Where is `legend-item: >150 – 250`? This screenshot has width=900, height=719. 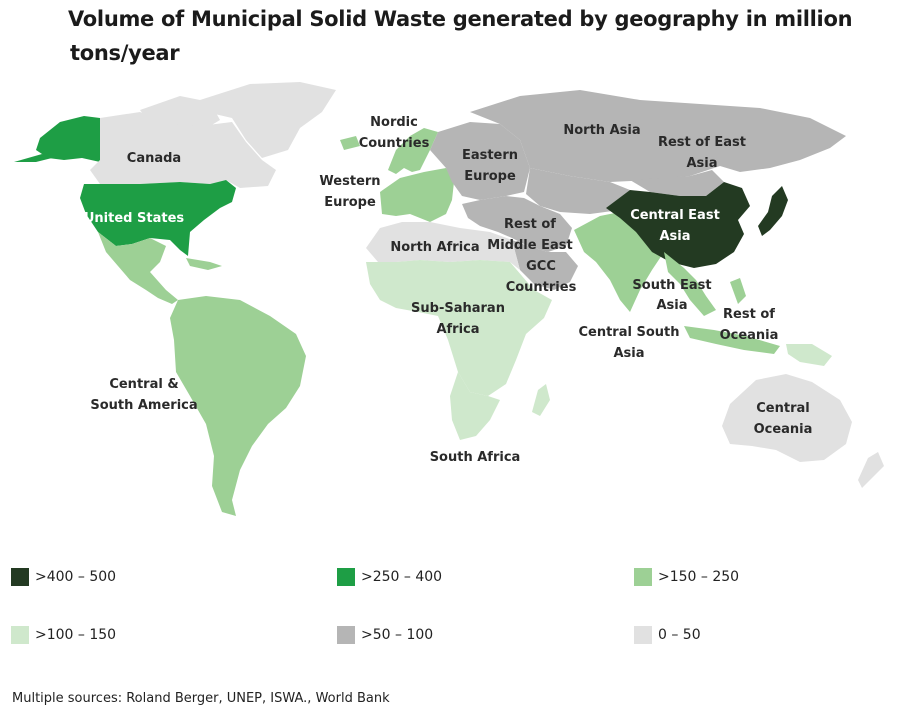 legend-item: >150 – 250 is located at coordinates (686, 577).